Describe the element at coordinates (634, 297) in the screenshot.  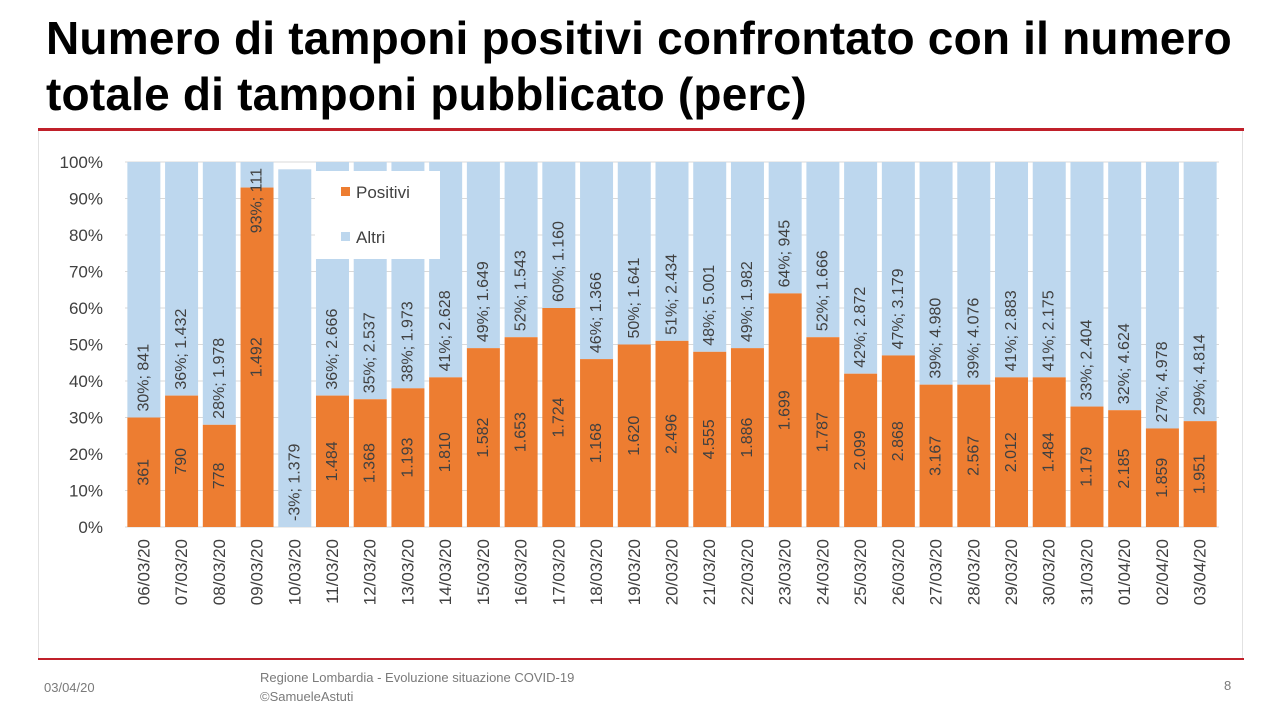
I see `data-label-altri: 50%; 1.641` at that location.